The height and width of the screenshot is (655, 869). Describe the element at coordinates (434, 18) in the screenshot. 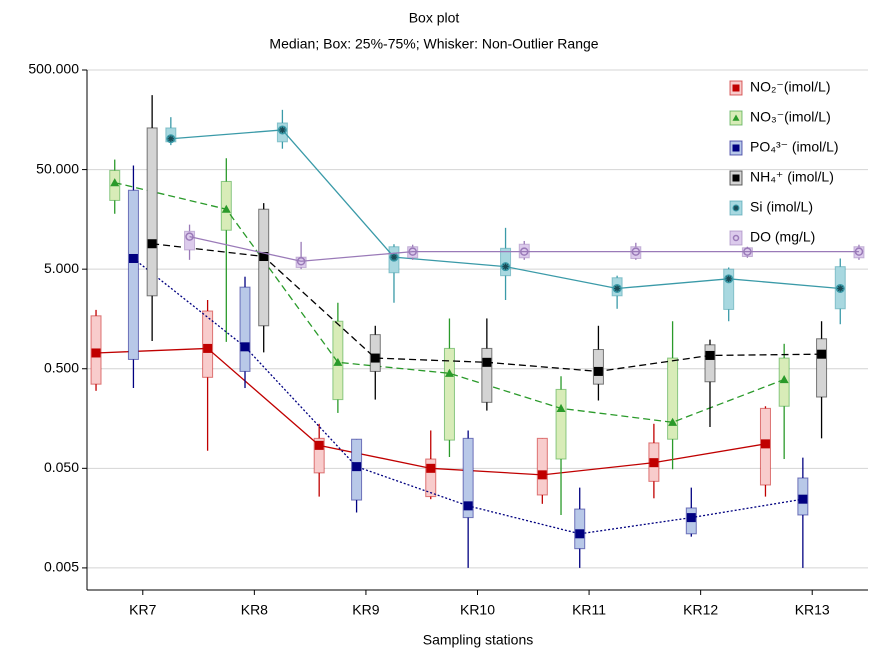

I see `chart-title: Box plot` at that location.